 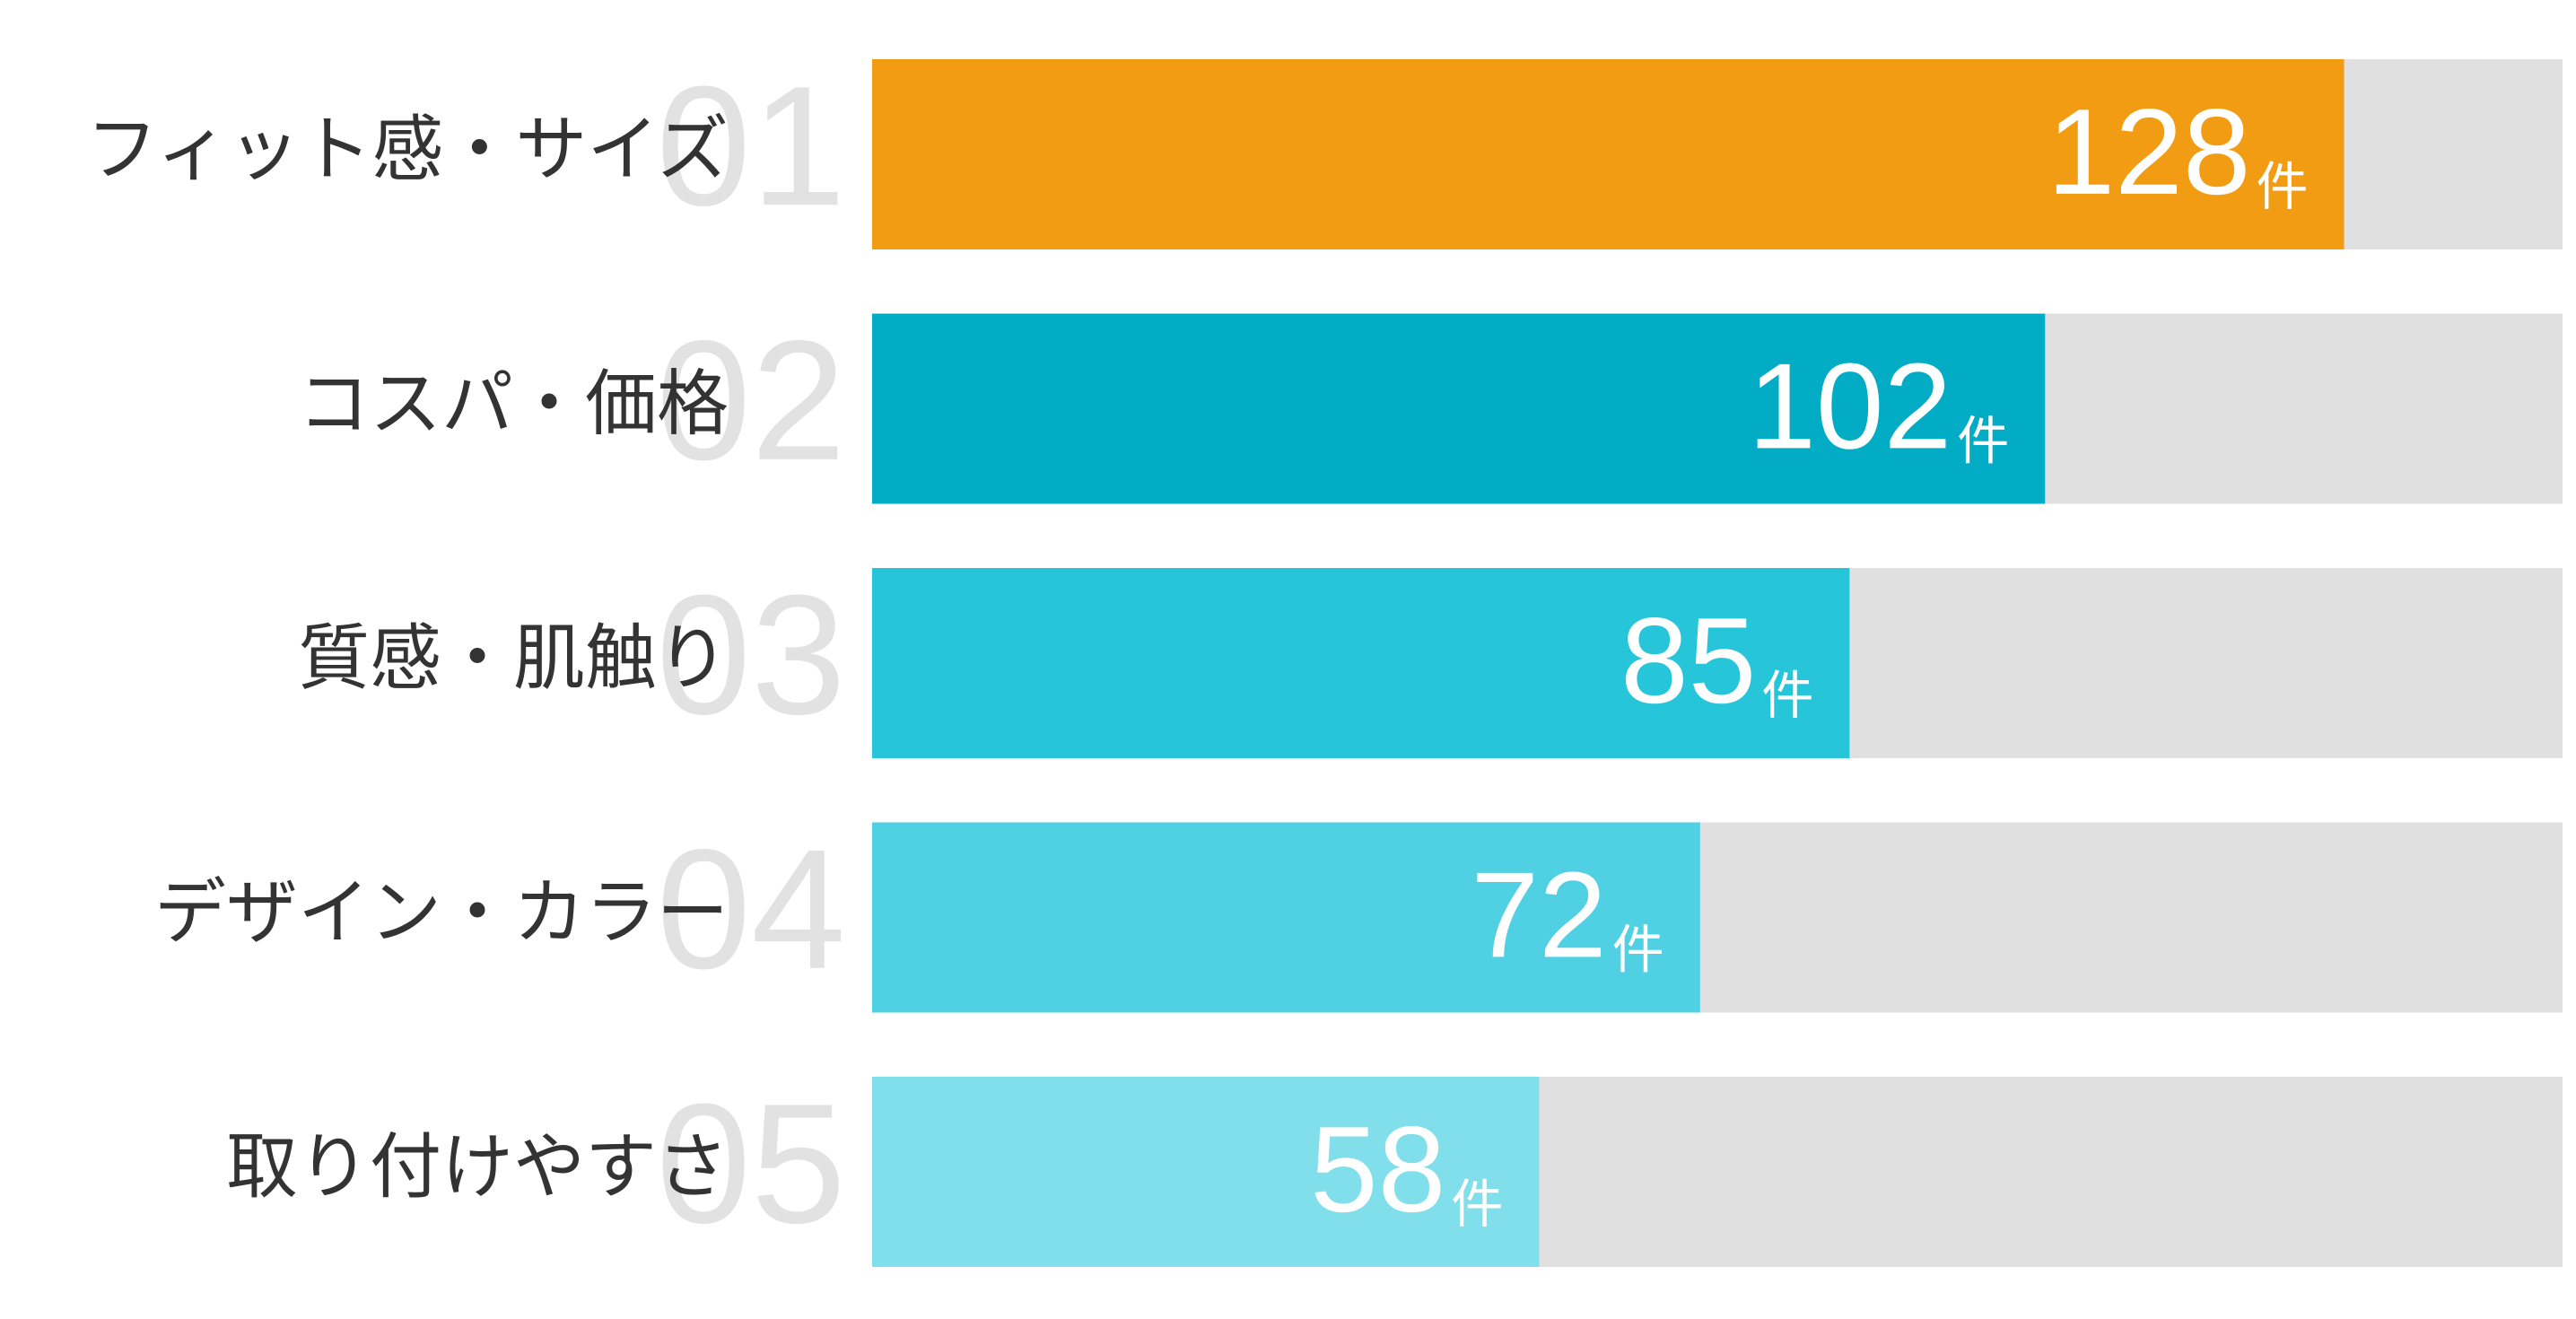 I want to click on category-label: デザイン・カラー, so click(x=441, y=912).